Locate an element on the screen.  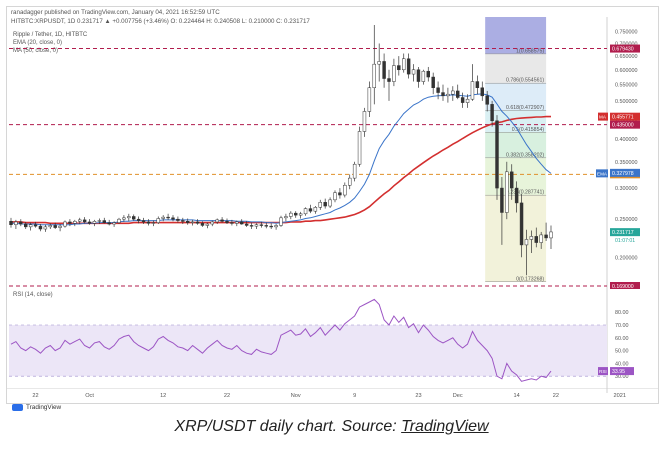
ma-tag: MA is located at coordinates (603, 117).